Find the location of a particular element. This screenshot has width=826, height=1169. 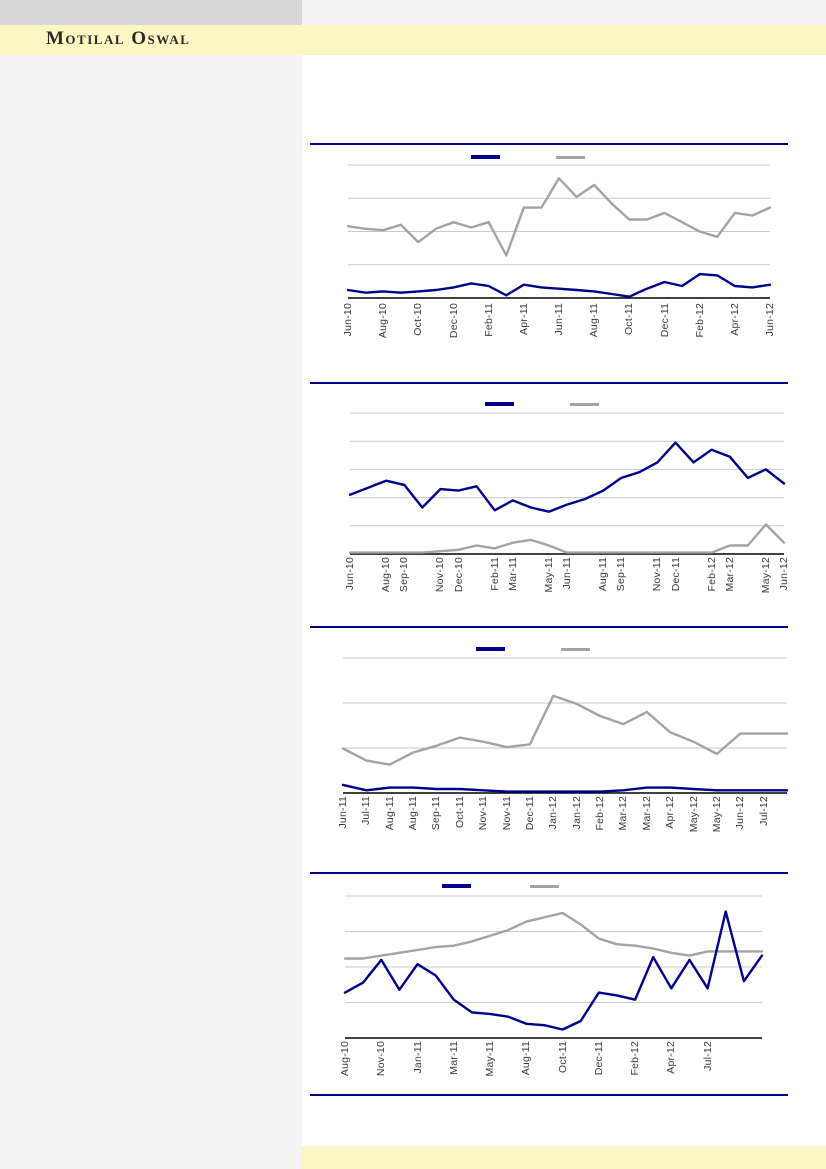

chart-2-top-rule is located at coordinates (549, 383).